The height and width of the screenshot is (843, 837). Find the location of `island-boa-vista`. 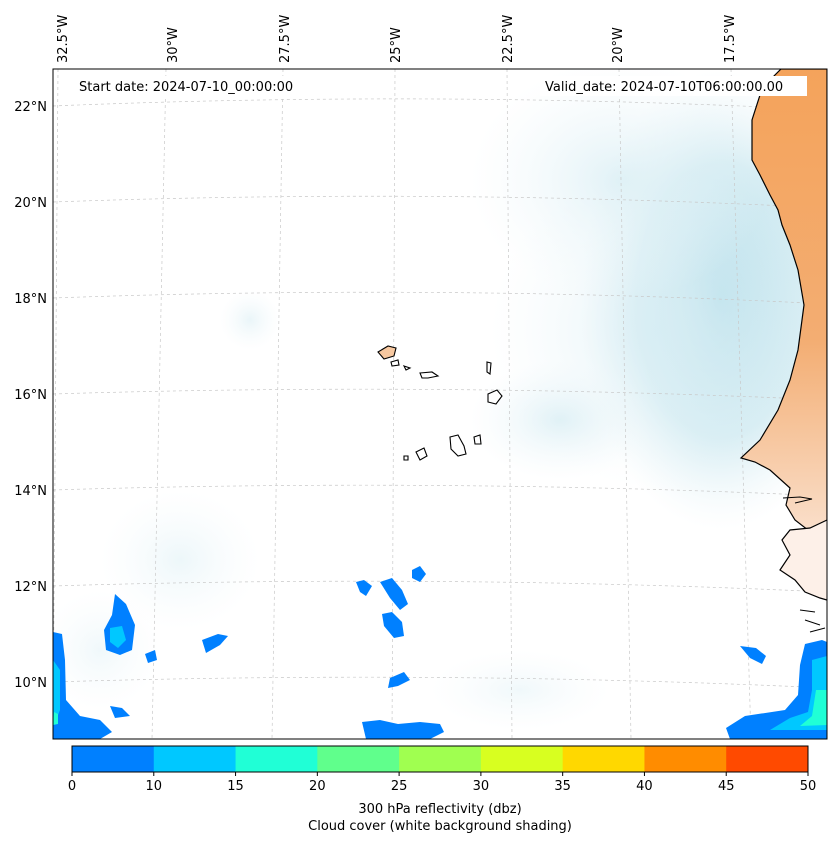

island-boa-vista is located at coordinates (495, 397).